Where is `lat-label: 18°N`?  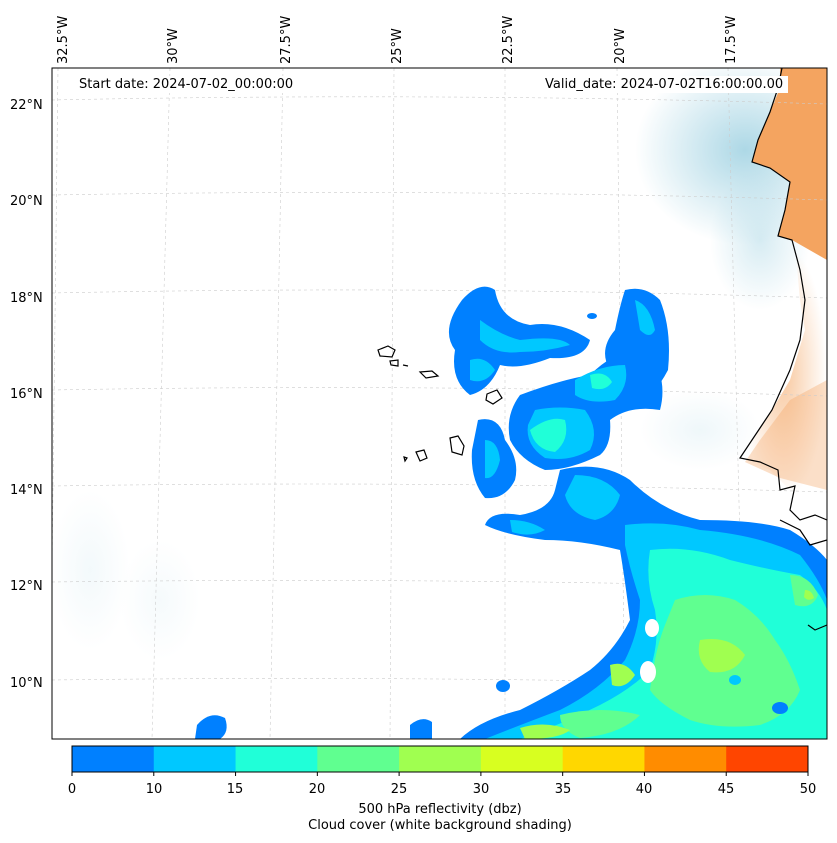 lat-label: 18°N is located at coordinates (26, 298).